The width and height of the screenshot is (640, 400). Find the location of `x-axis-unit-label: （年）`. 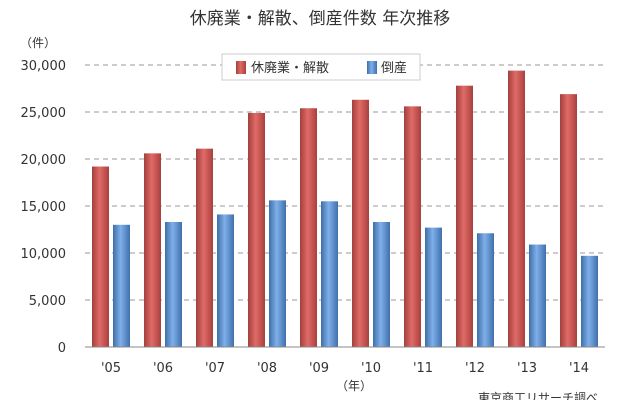

x-axis-unit-label: （年） is located at coordinates (354, 386).